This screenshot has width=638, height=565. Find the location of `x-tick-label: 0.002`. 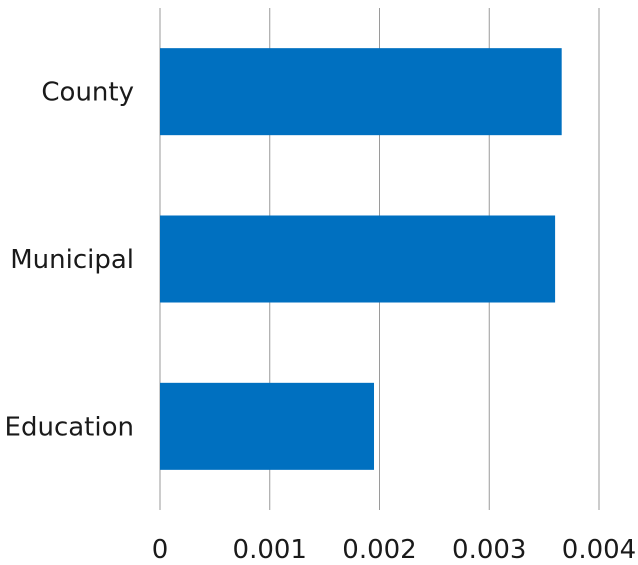

x-tick-label: 0.002 is located at coordinates (379, 550).